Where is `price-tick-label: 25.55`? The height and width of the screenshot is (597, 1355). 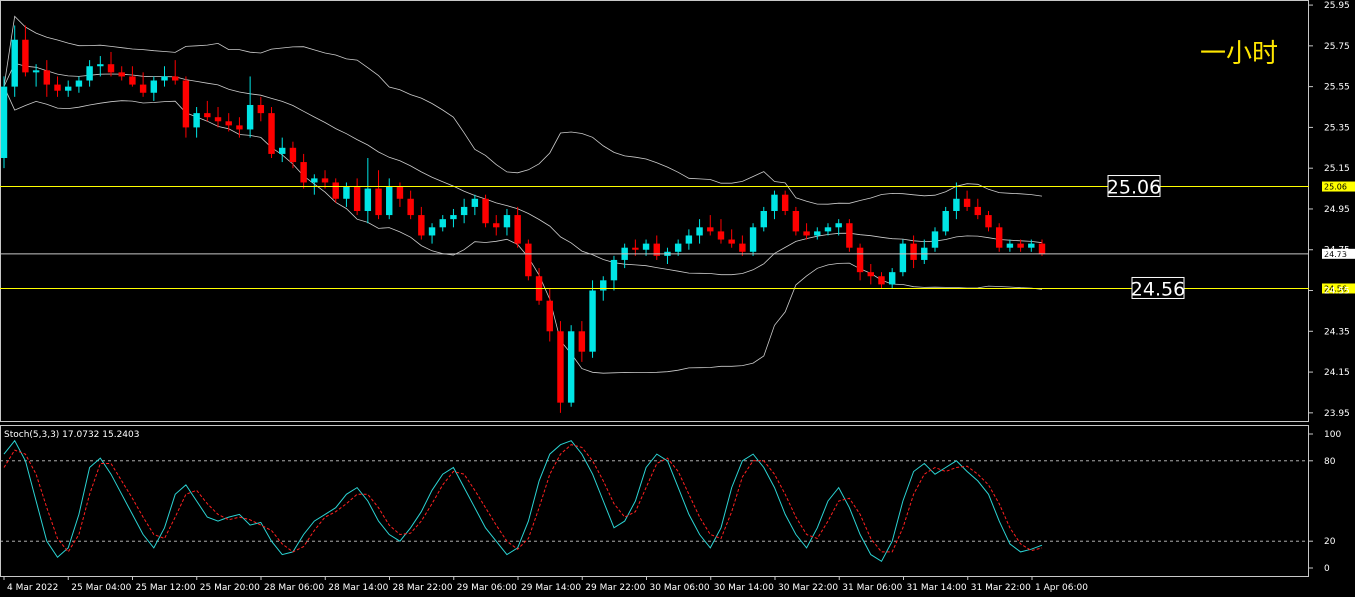 price-tick-label: 25.55 is located at coordinates (1337, 88).